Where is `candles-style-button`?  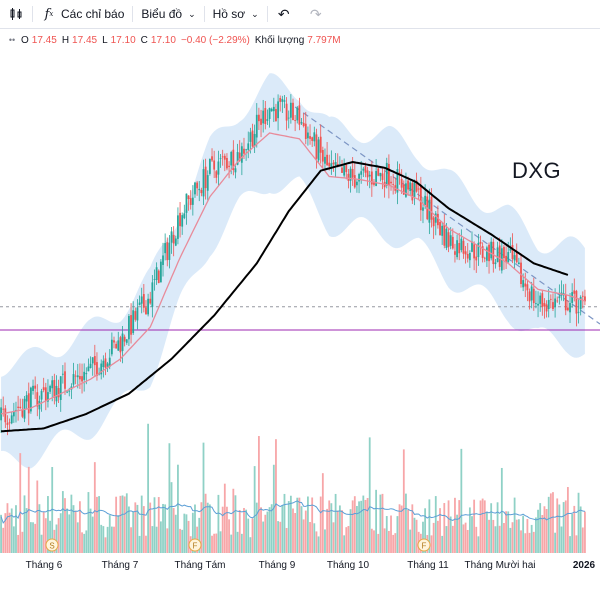
candles-style-button is located at coordinates (16, 14).